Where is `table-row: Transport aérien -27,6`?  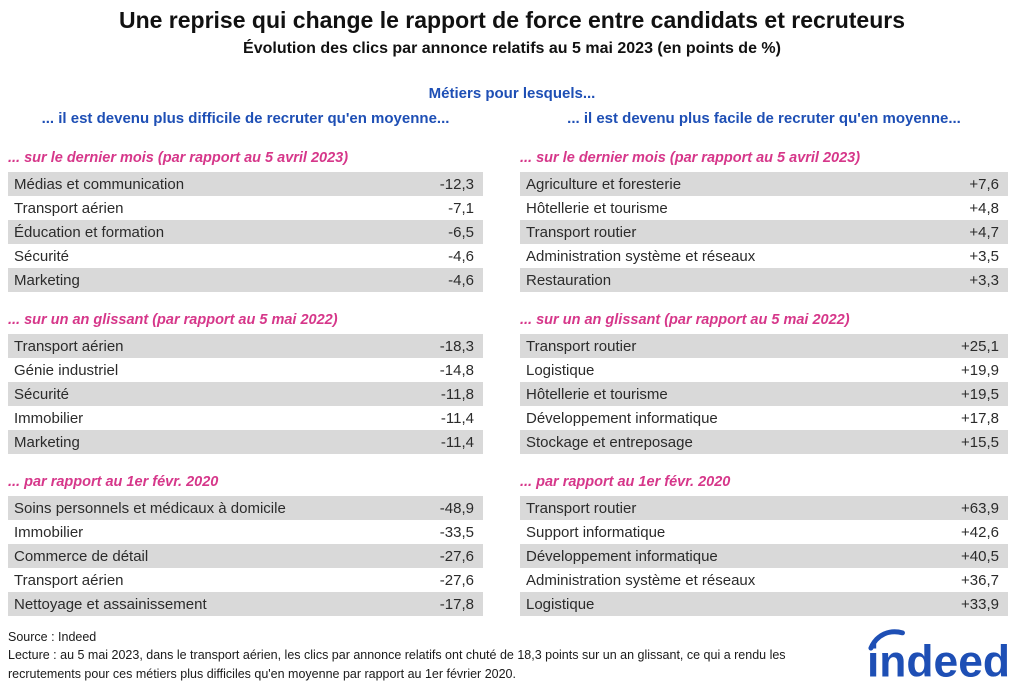 table-row: Transport aérien -27,6 is located at coordinates (245, 580).